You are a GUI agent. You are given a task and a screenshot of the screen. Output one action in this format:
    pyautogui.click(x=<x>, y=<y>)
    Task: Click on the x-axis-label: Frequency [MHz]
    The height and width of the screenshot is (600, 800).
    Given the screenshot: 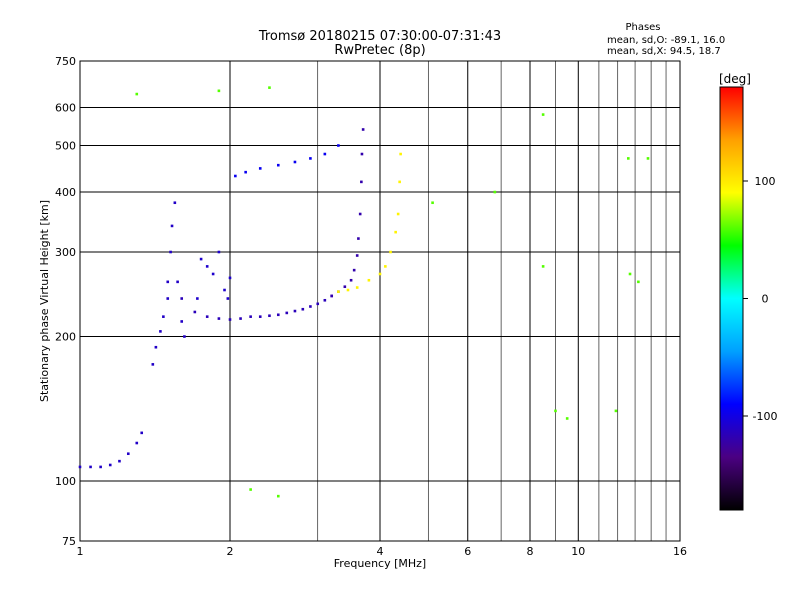 What is the action you would take?
    pyautogui.click(x=380, y=563)
    